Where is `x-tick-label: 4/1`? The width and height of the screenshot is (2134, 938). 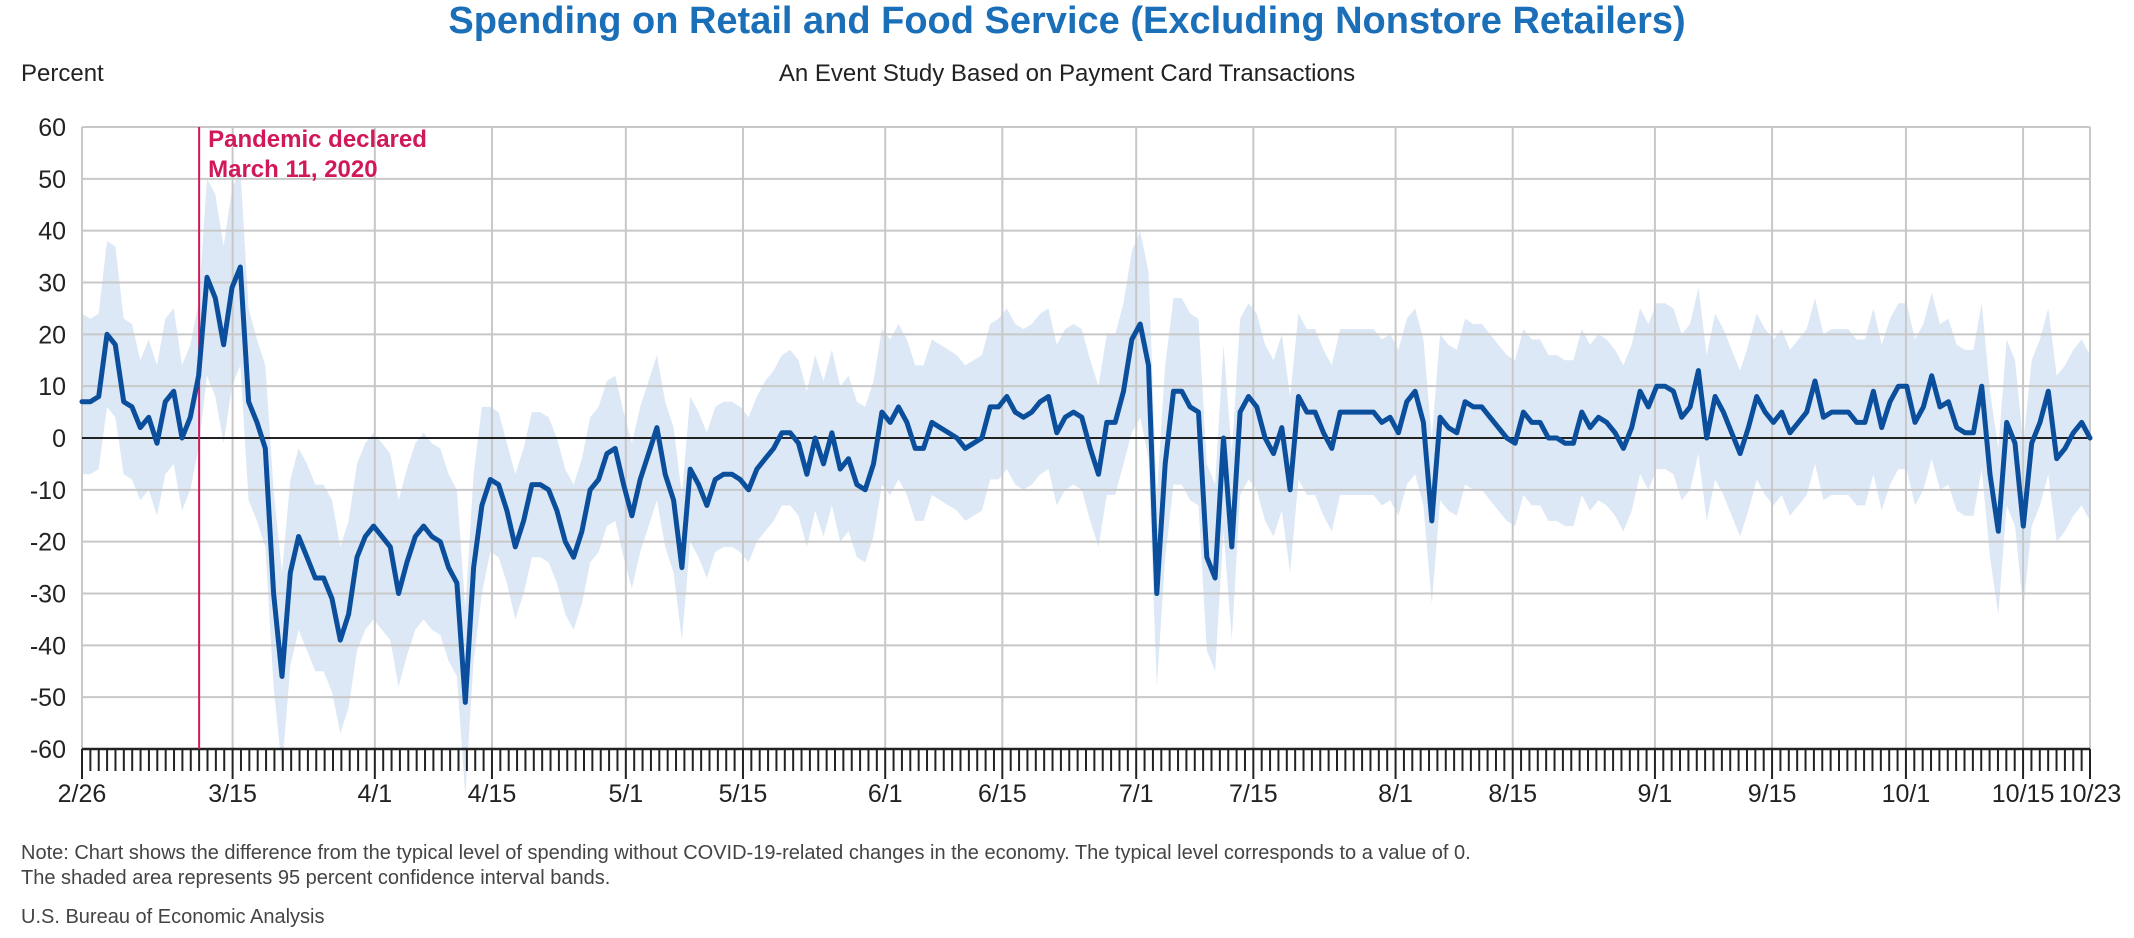 x-tick-label: 4/1 is located at coordinates (374, 794).